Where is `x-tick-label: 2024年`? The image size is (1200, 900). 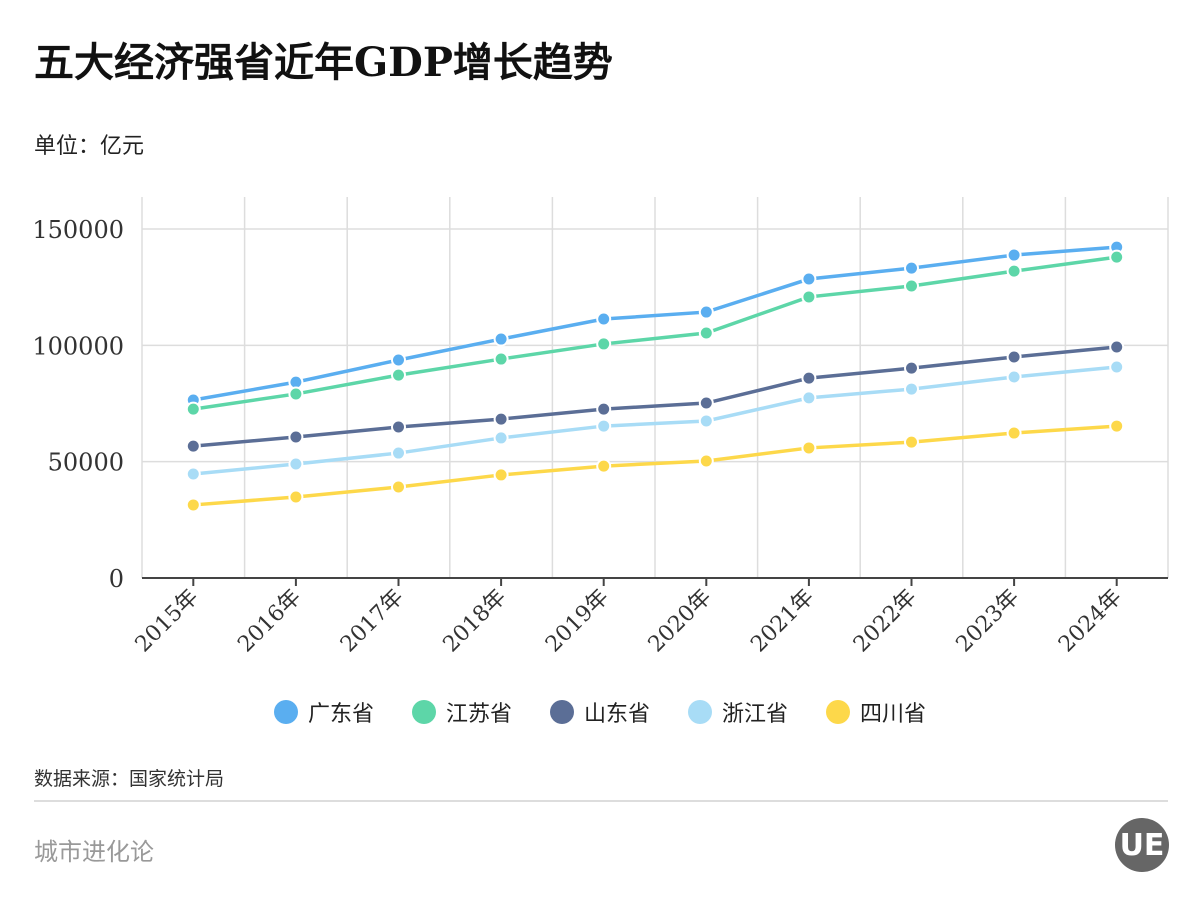 x-tick-label: 2024年 is located at coordinates (1090, 621).